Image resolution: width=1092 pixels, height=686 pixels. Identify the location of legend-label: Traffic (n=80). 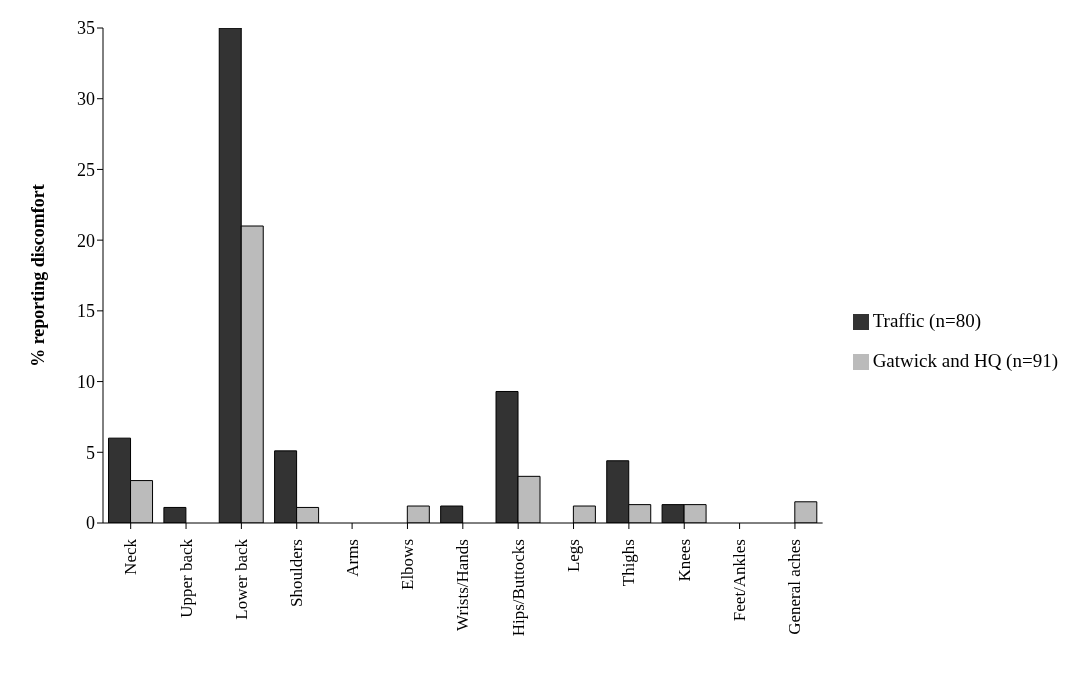
(926, 320).